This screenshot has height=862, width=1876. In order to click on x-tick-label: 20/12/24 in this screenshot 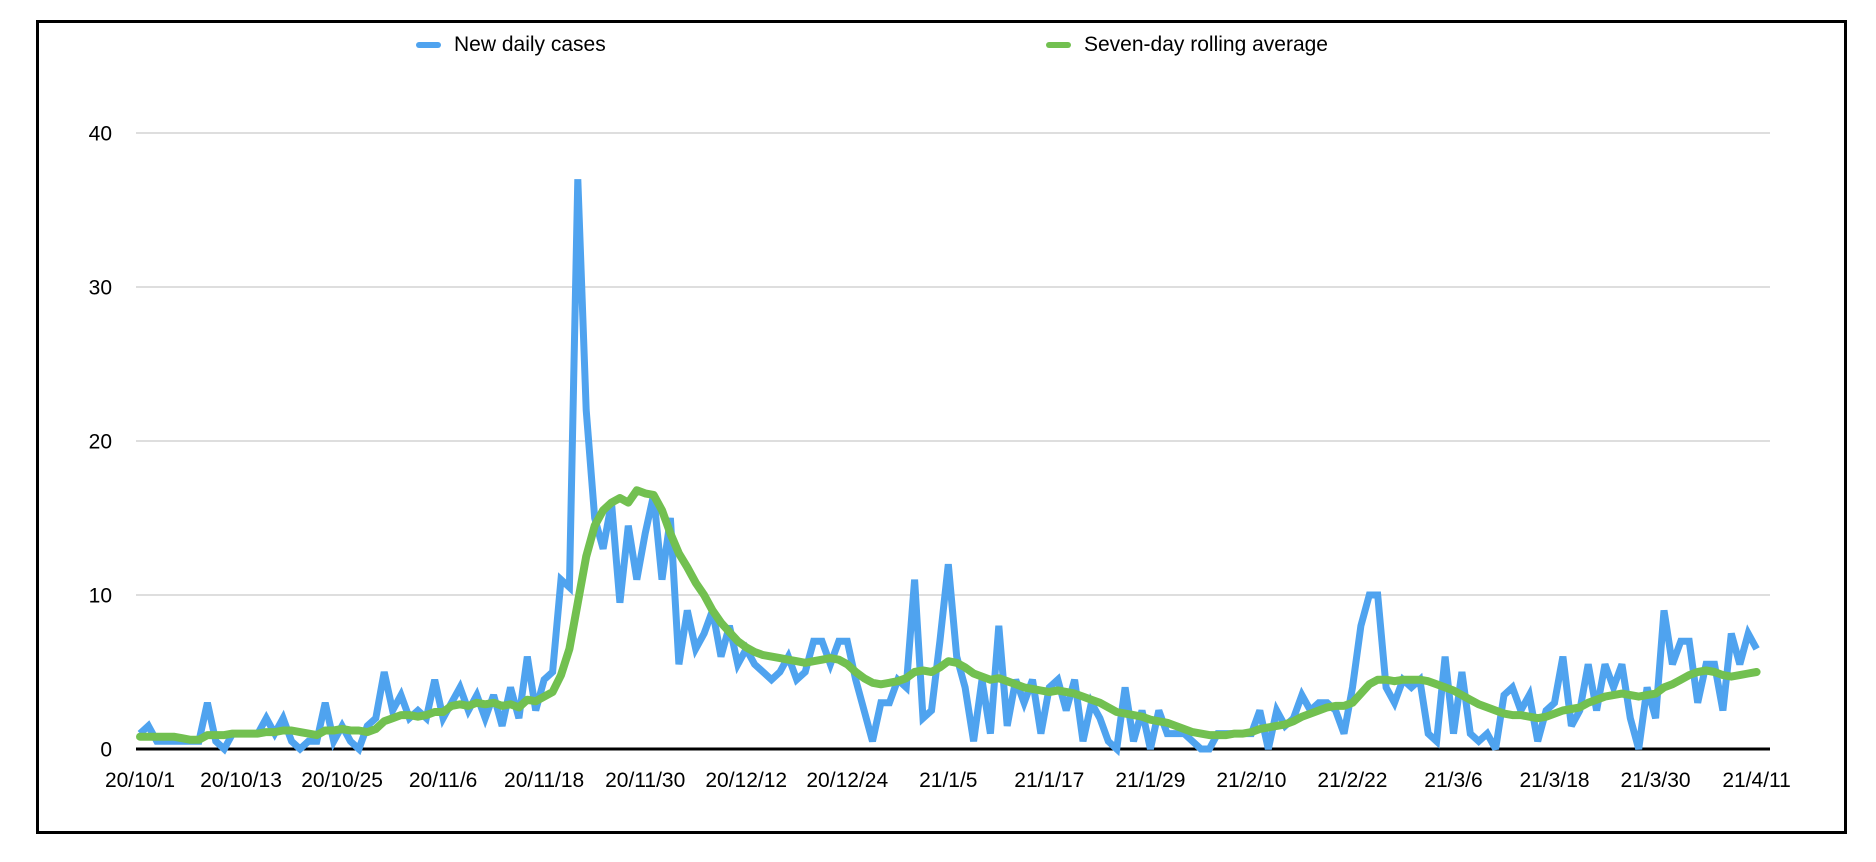, I will do `click(847, 780)`.